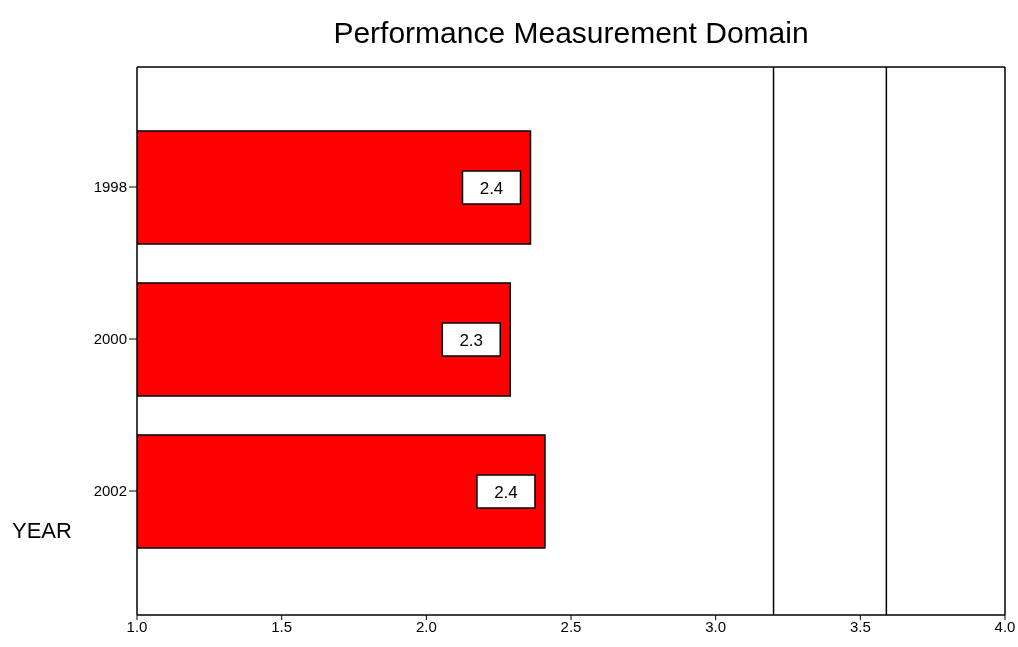 The width and height of the screenshot is (1018, 647). Describe the element at coordinates (571, 626) in the screenshot. I see `x-tick-label: 2.5` at that location.